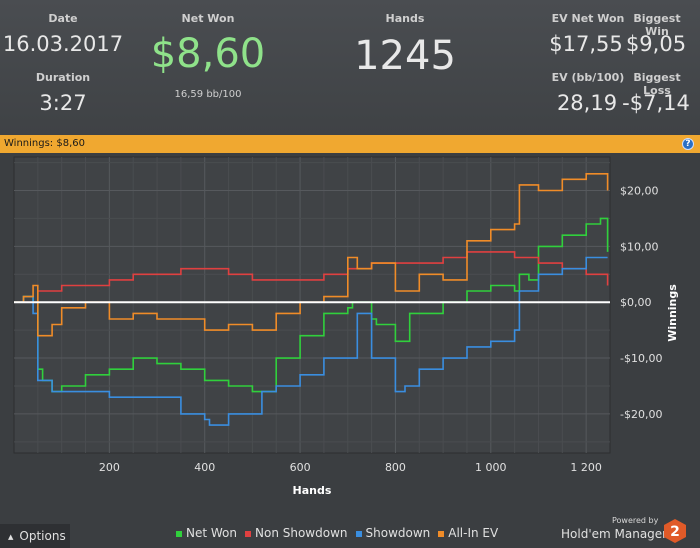 This screenshot has height=548, width=700. What do you see at coordinates (311, 277) in the screenshot?
I see `series-line-non-showdown` at bounding box center [311, 277].